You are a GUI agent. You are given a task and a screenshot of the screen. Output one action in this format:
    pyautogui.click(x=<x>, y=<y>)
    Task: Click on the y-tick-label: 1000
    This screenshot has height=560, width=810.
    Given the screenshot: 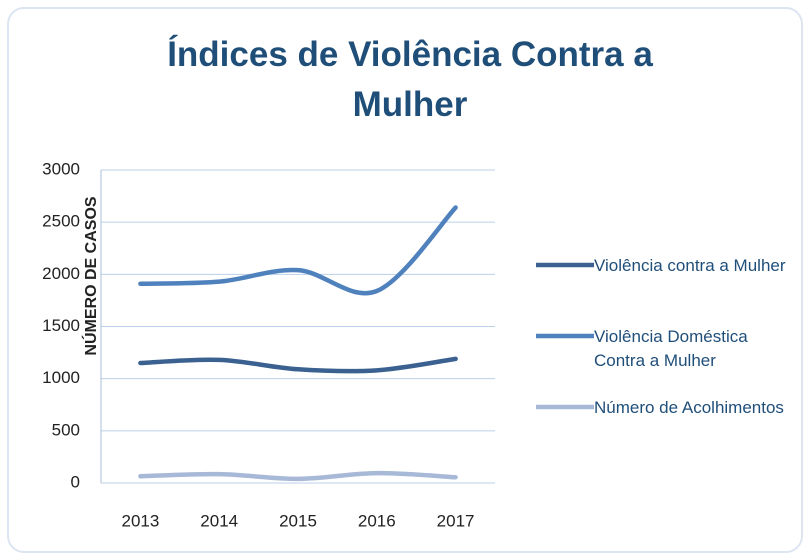 What is the action you would take?
    pyautogui.click(x=61, y=377)
    